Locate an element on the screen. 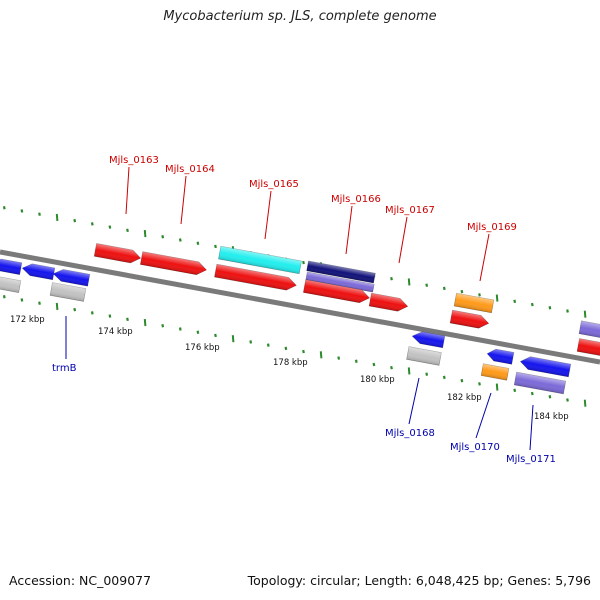 The width and height of the screenshot is (600, 600). gene-label-mjls-0169: Mjls_0169 is located at coordinates (492, 227).